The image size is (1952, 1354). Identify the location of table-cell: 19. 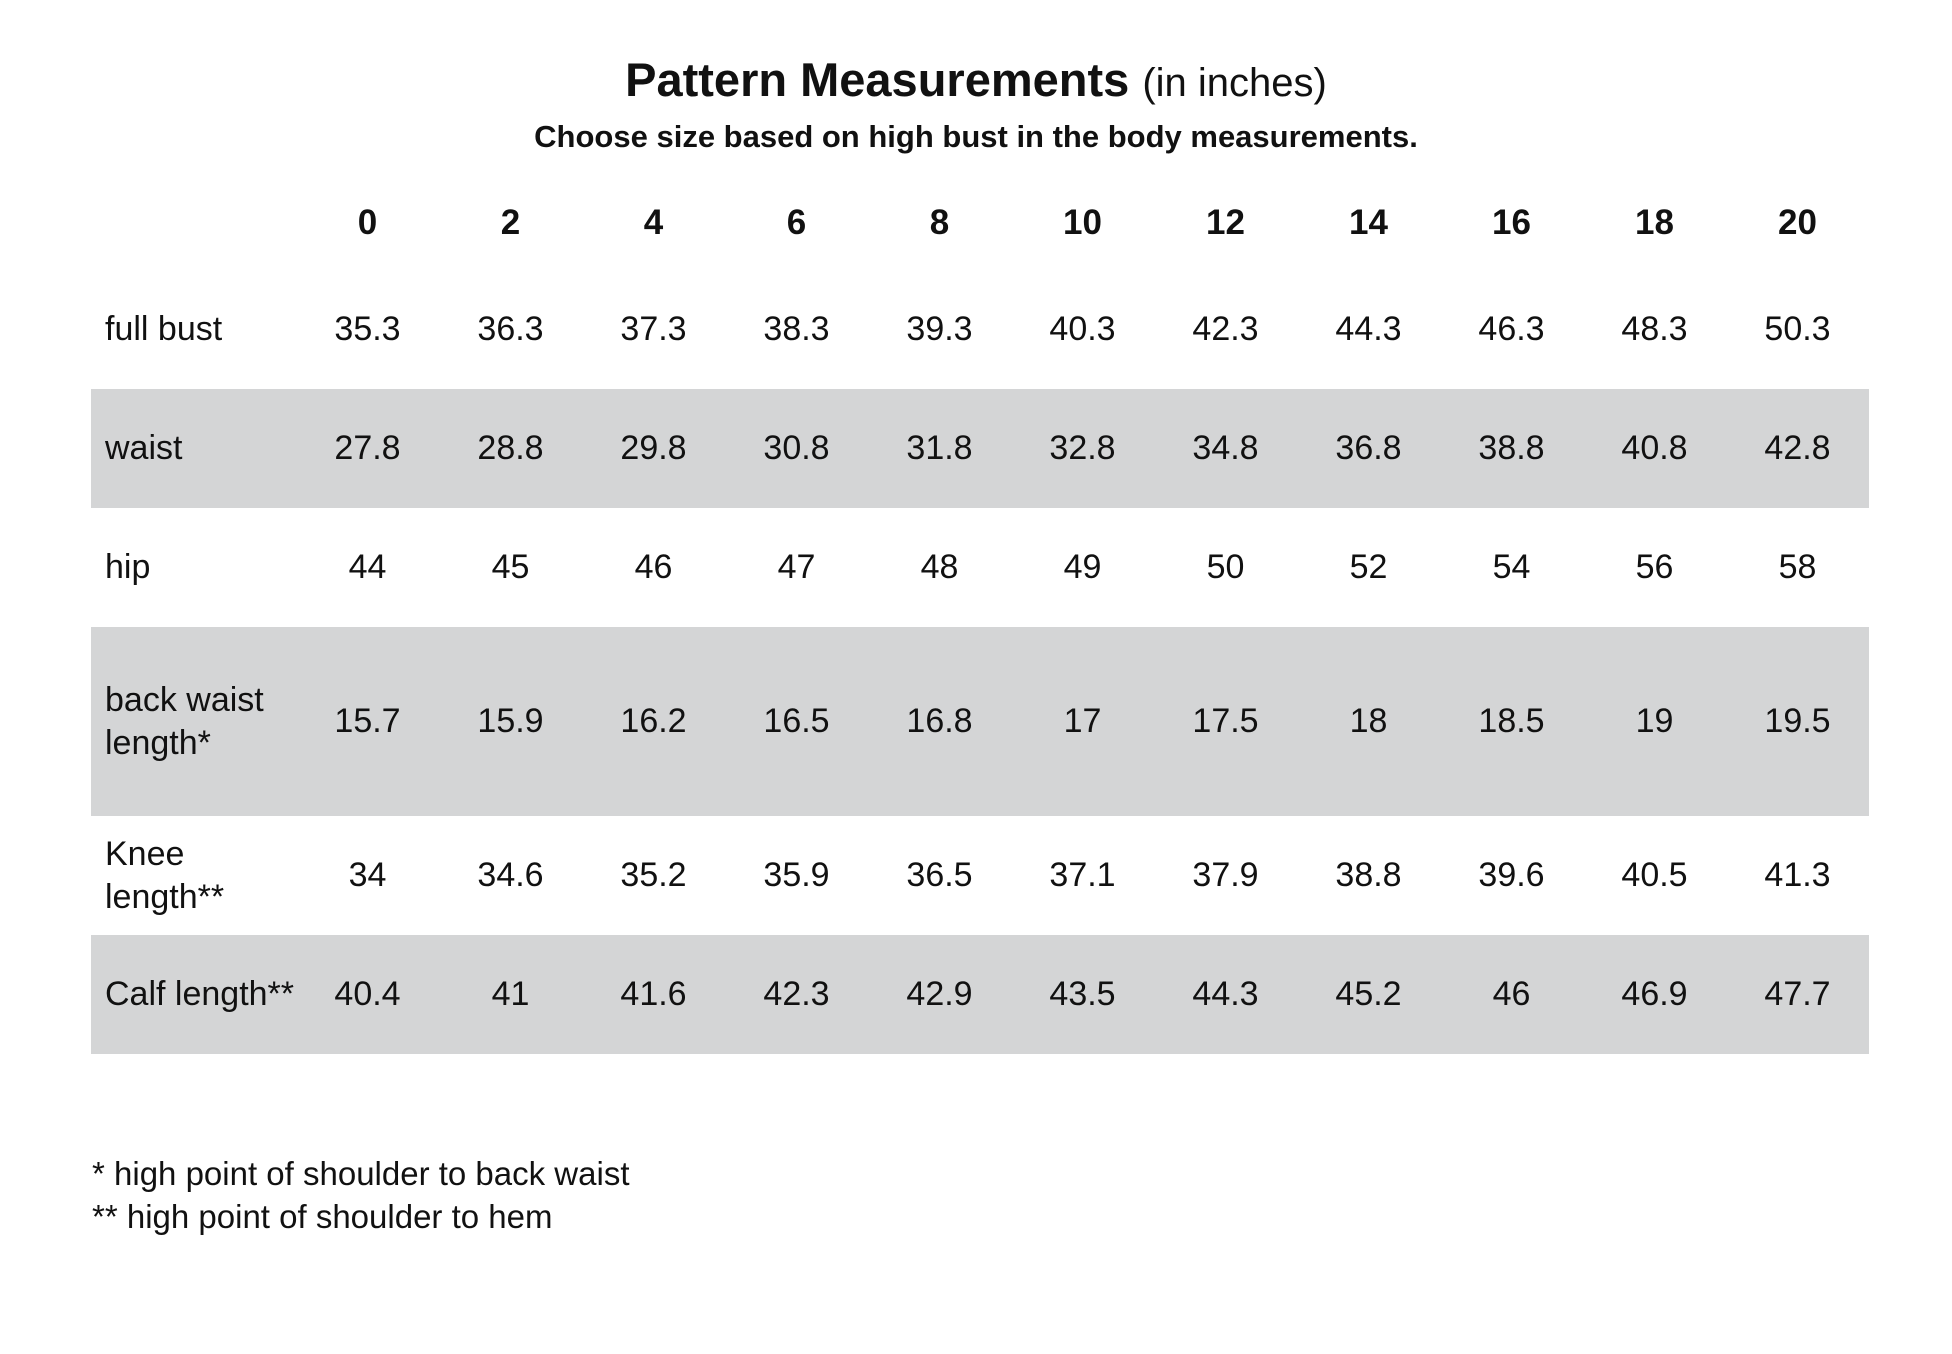
(1654, 721).